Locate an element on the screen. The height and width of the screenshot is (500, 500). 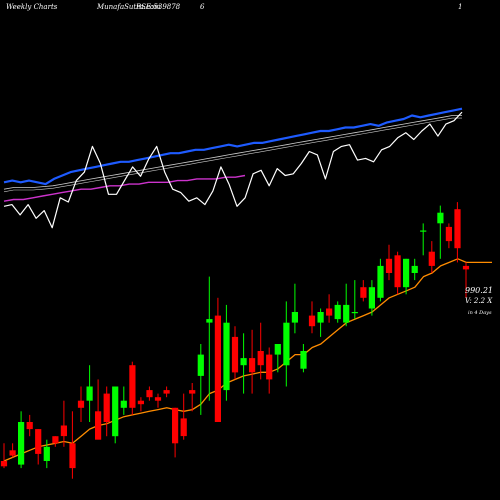
header-right-label: 1 is located at coordinates (460, 7).